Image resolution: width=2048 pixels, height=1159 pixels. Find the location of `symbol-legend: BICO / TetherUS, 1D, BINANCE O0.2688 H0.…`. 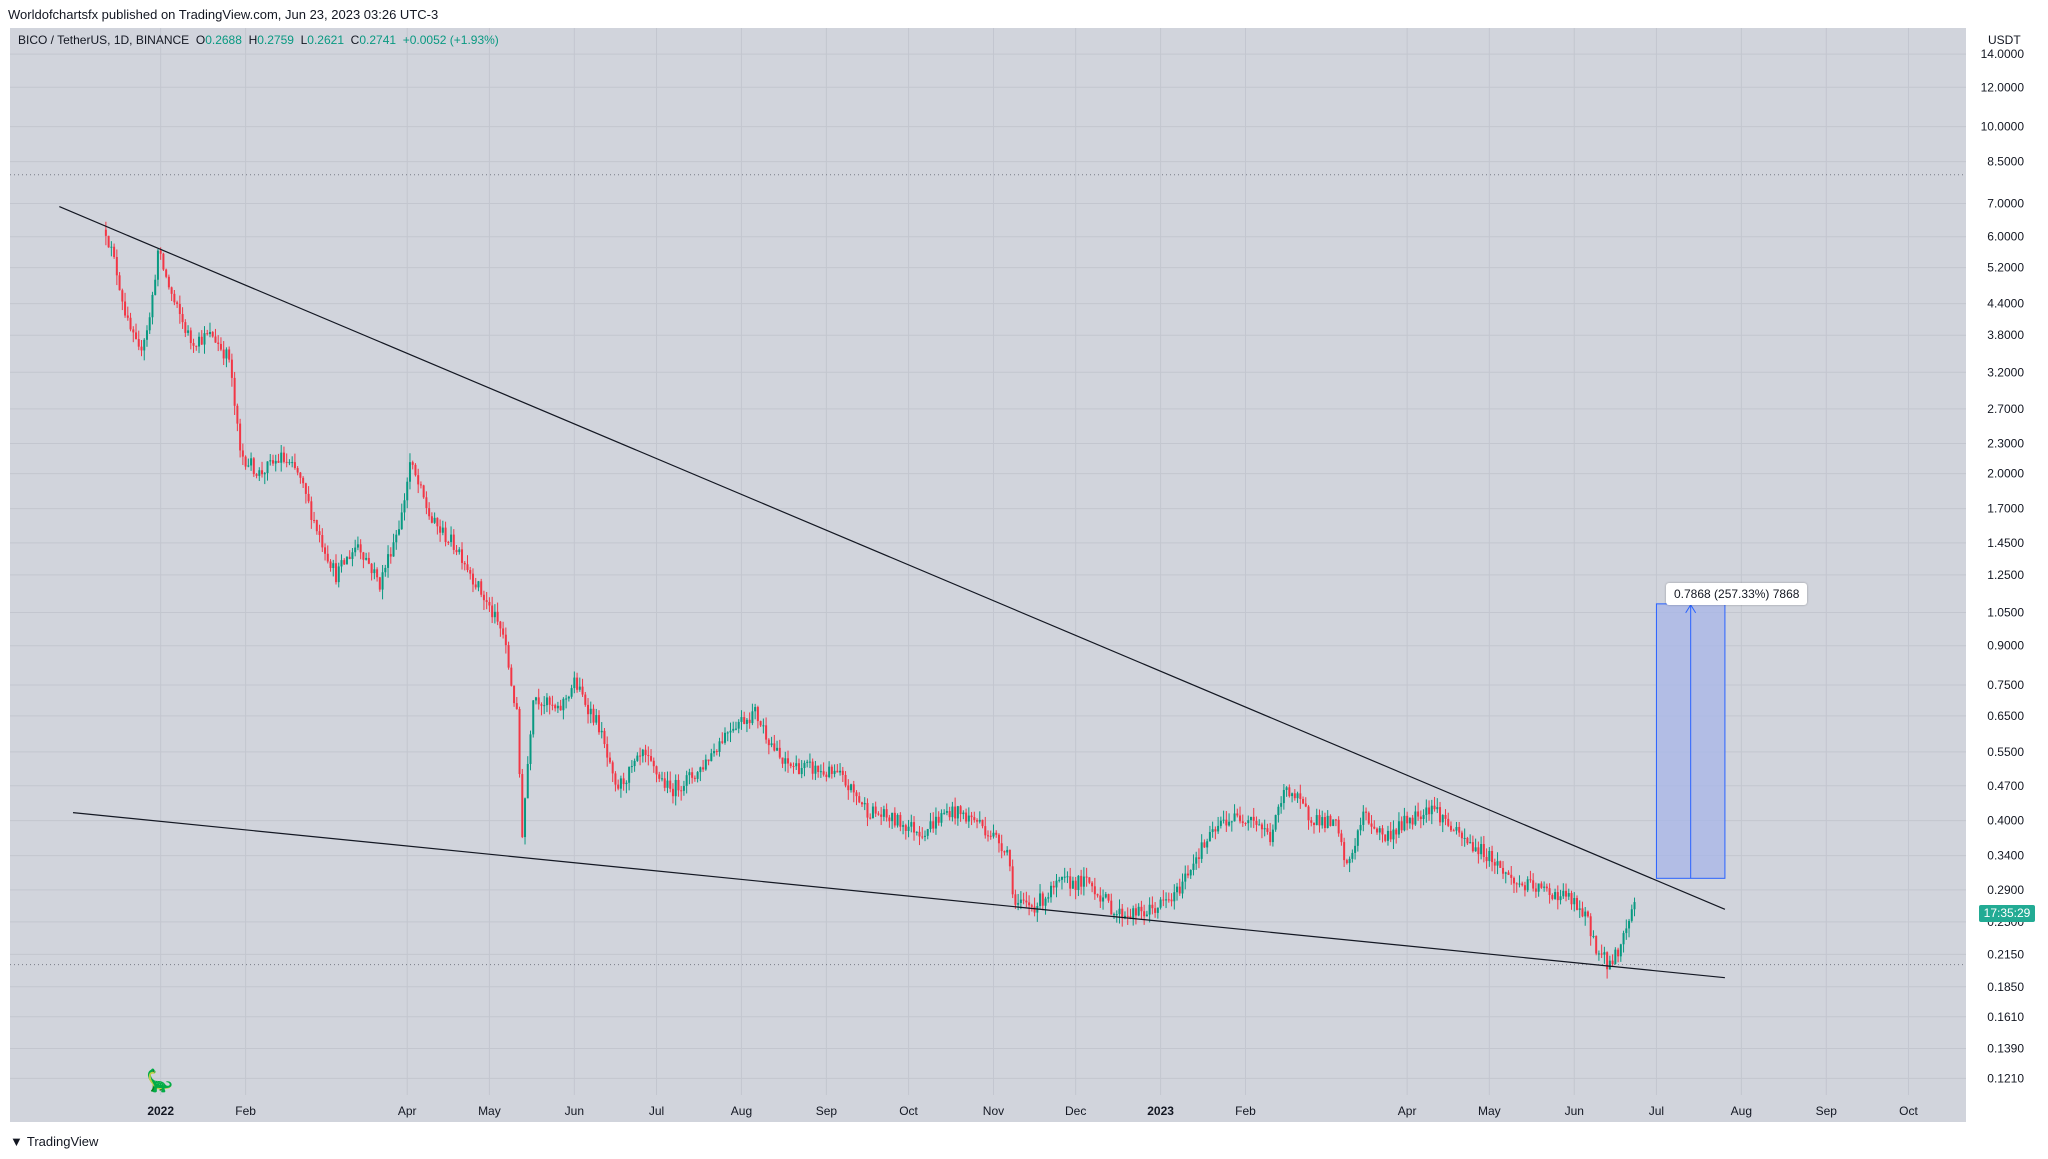

symbol-legend: BICO / TetherUS, 1D, BINANCE O0.2688 H0.… is located at coordinates (258, 40).